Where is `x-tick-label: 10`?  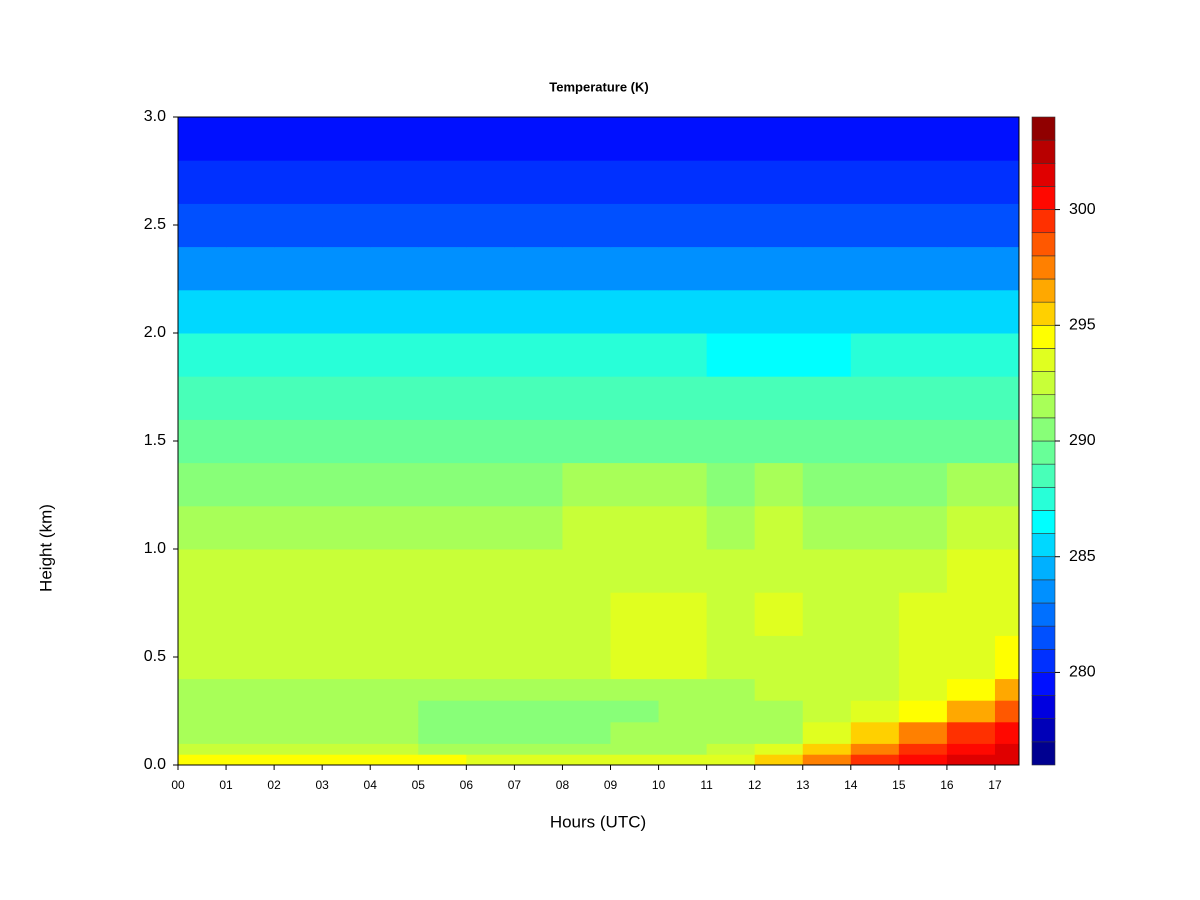 x-tick-label: 10 is located at coordinates (659, 785).